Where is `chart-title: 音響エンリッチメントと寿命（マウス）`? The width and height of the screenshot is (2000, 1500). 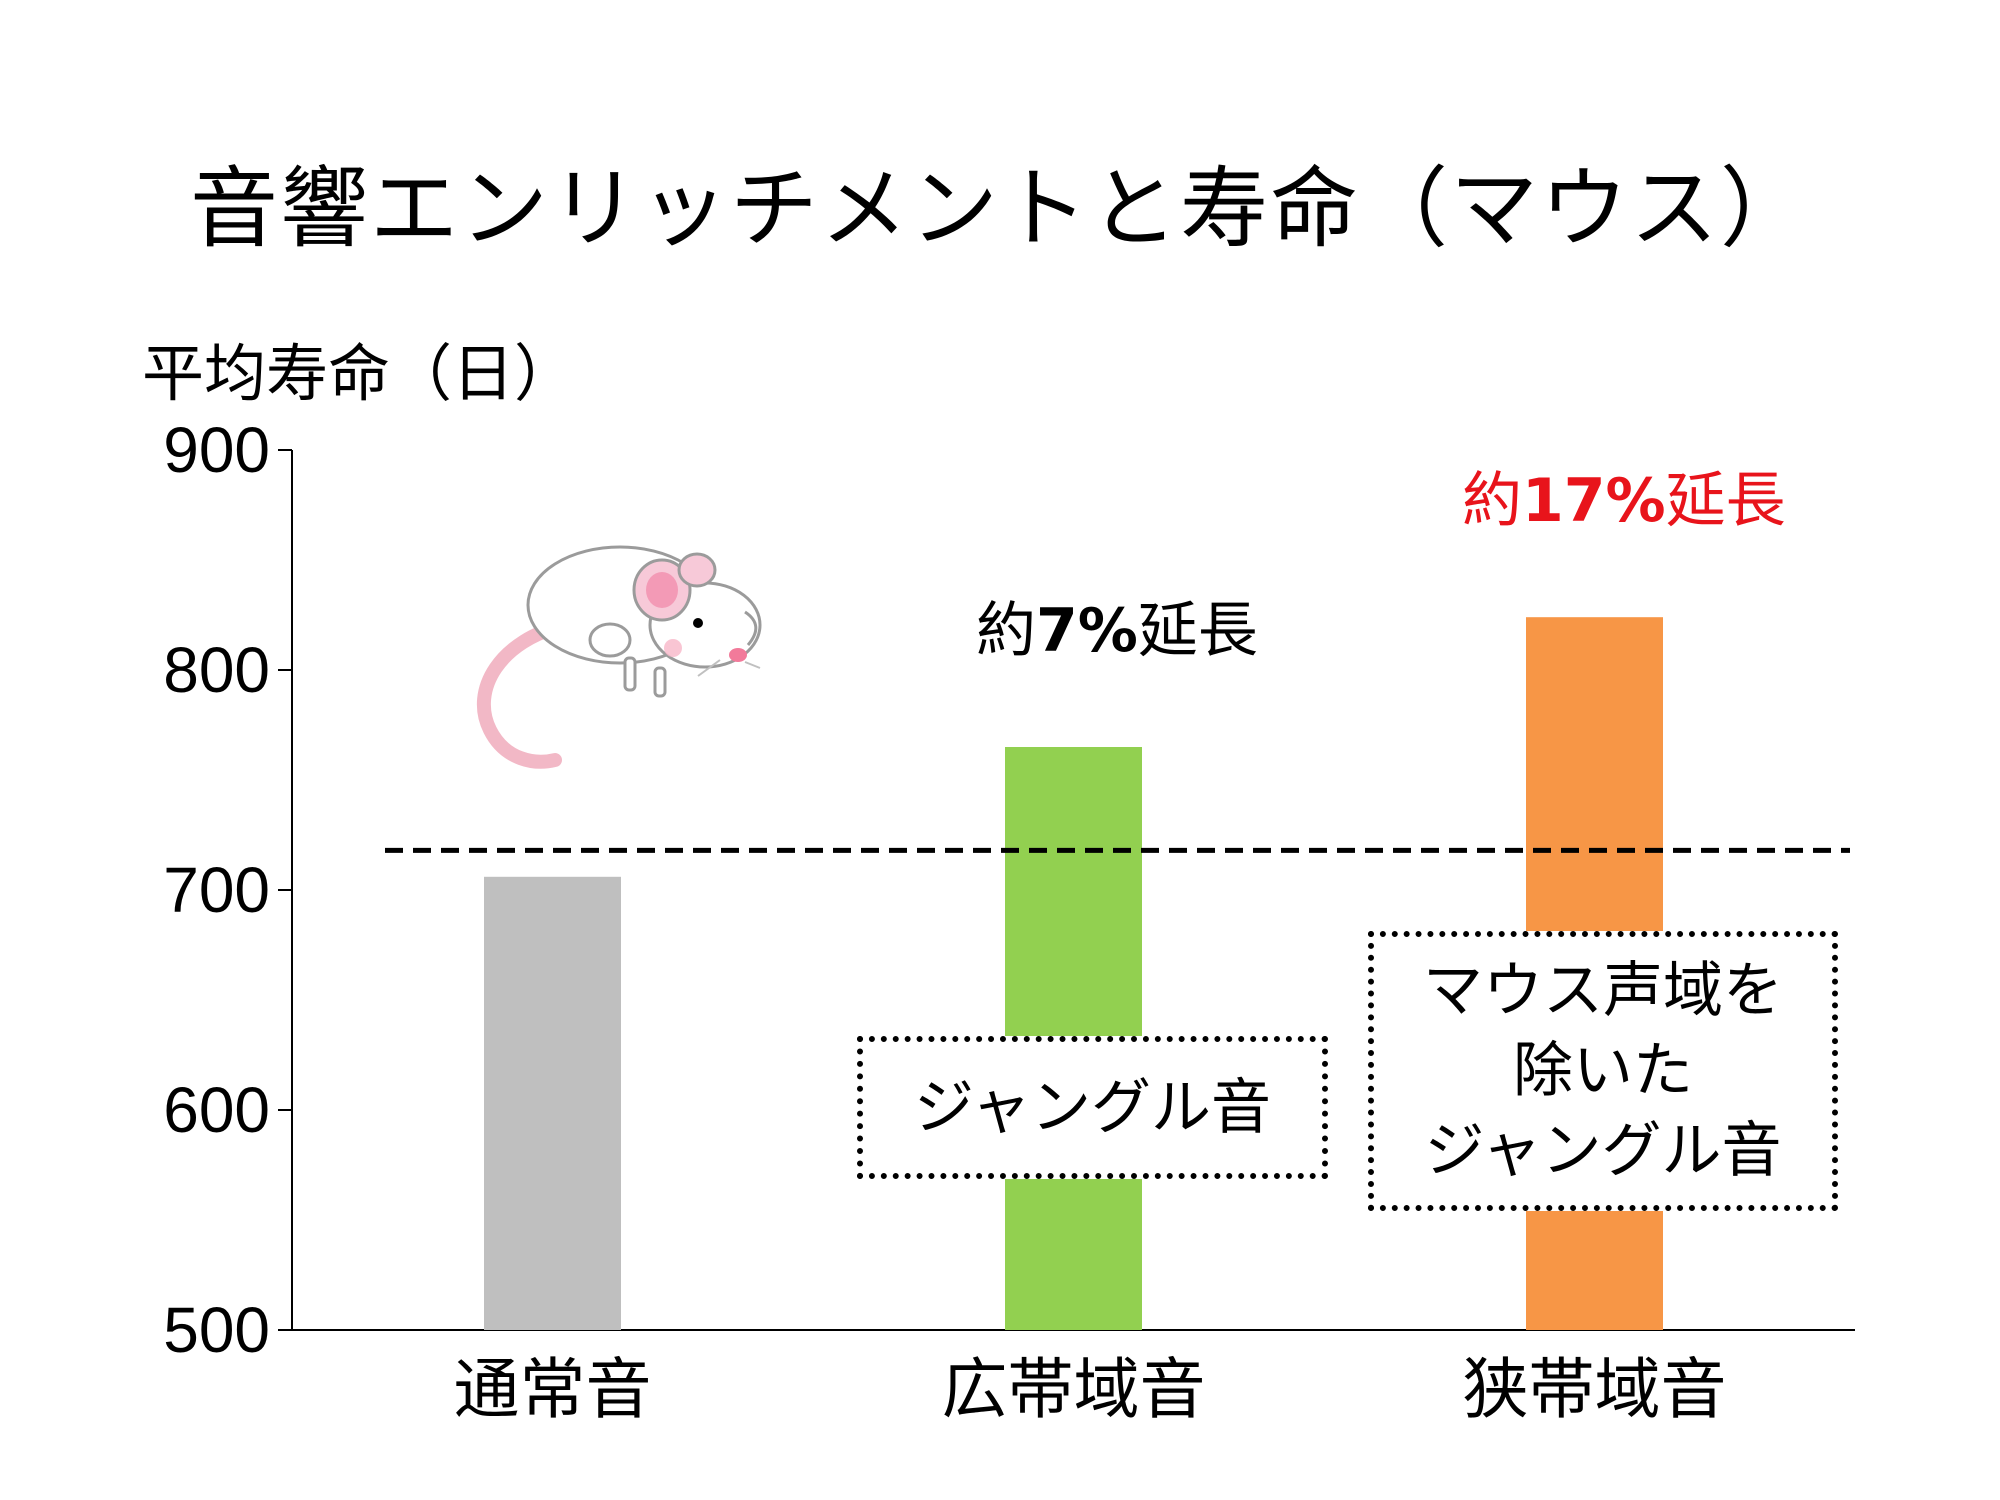
chart-title: 音響エンリッチメントと寿命（マウス） is located at coordinates (999, 208).